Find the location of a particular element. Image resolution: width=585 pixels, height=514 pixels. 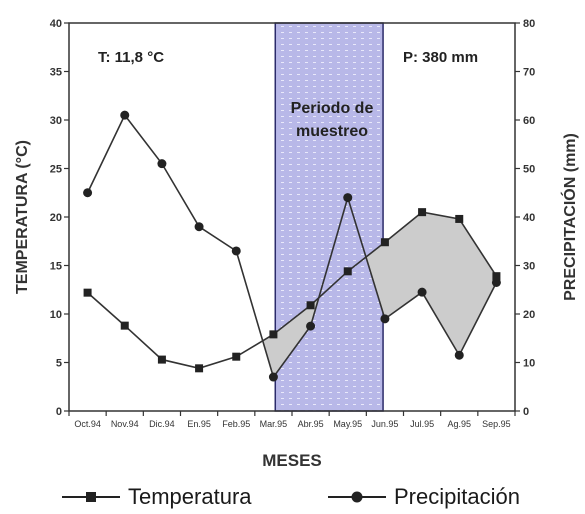

x-tick-label: Abr.95 is located at coordinates (311, 424).